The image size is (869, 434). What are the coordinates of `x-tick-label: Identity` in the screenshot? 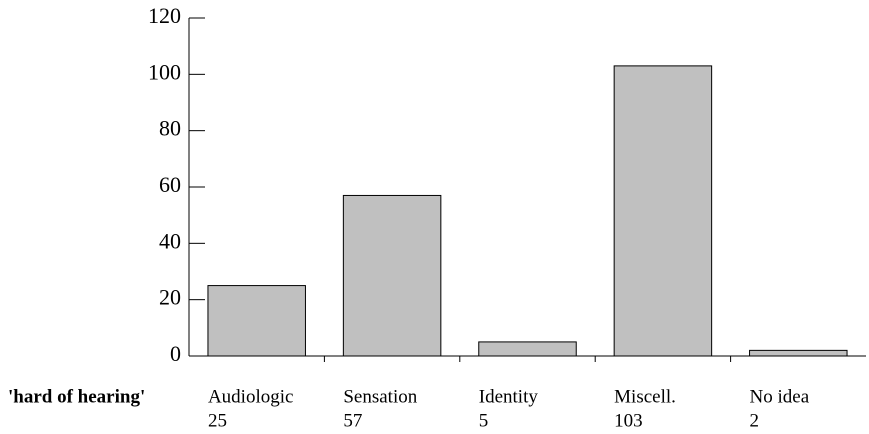 It's located at (509, 396).